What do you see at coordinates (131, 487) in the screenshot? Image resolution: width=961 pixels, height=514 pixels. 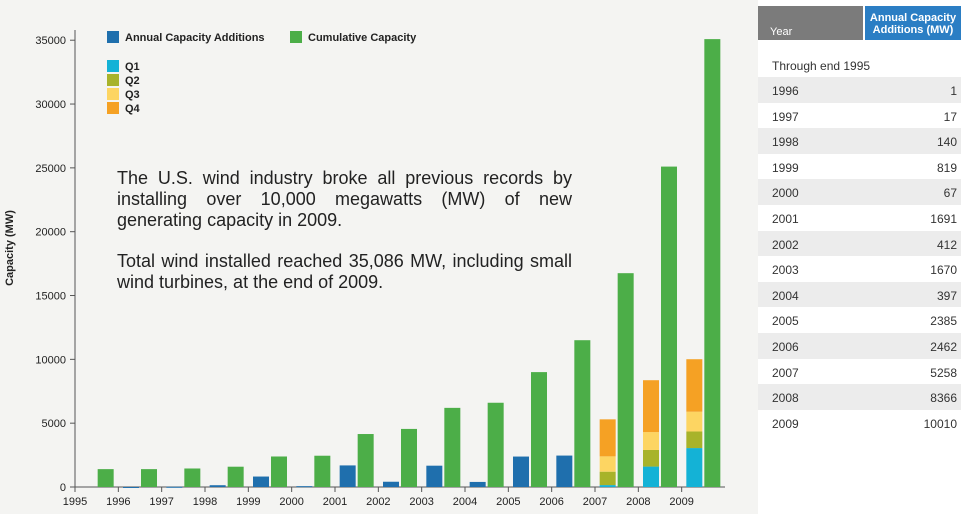 I see `annual-bar-1996` at bounding box center [131, 487].